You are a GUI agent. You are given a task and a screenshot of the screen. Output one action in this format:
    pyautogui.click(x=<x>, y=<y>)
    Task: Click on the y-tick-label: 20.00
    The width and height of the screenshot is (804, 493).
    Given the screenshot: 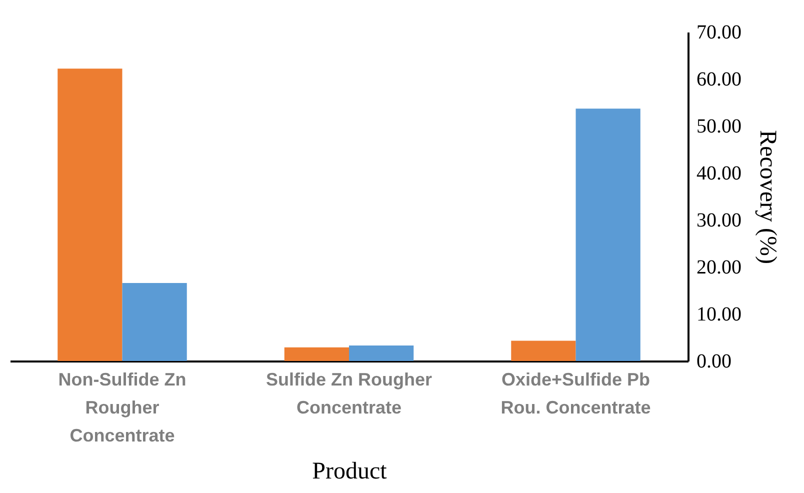 What is the action you would take?
    pyautogui.click(x=719, y=267)
    